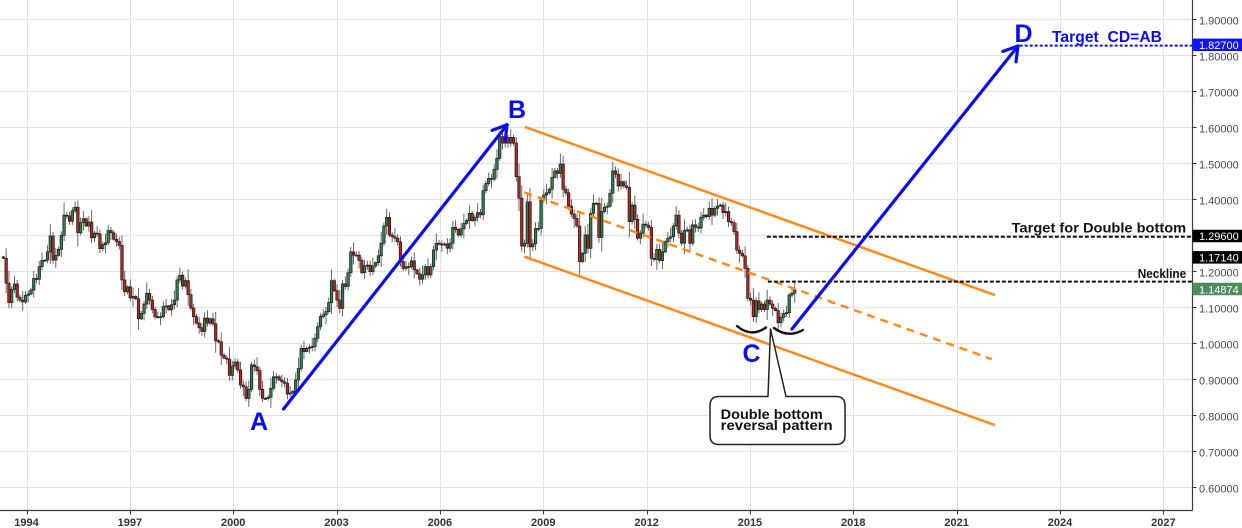 This screenshot has width=1242, height=528. I want to click on price-tick-label: 1.80000, so click(1219, 57).